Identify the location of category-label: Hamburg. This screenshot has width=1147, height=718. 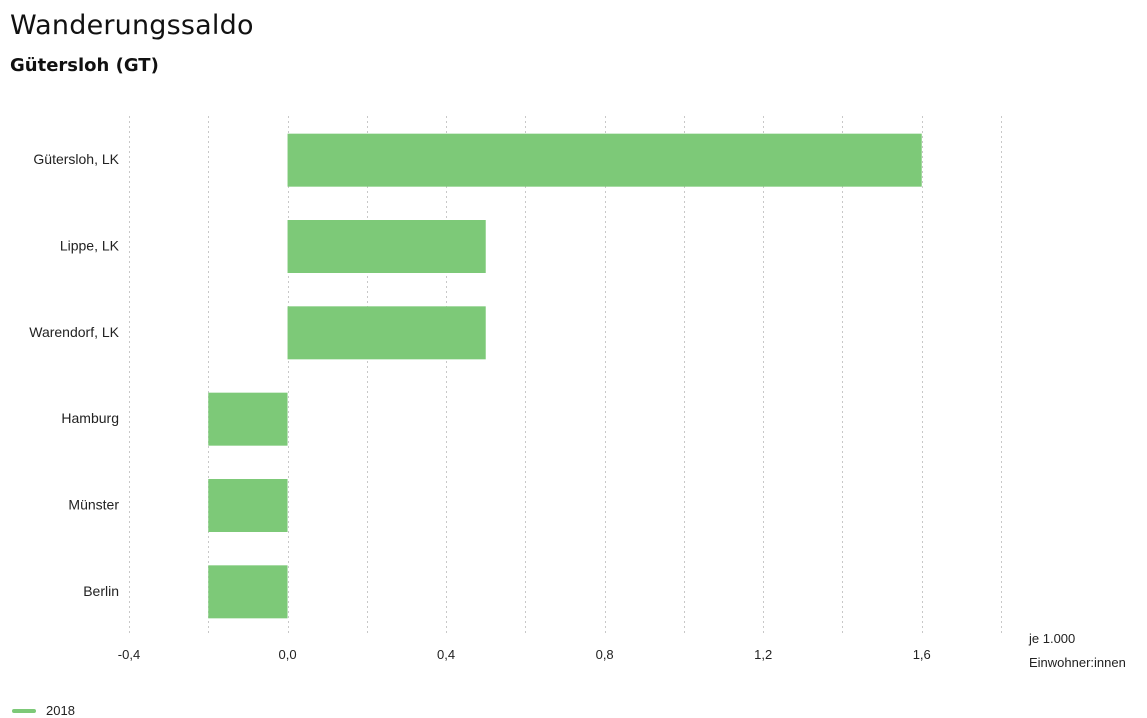
(90, 418).